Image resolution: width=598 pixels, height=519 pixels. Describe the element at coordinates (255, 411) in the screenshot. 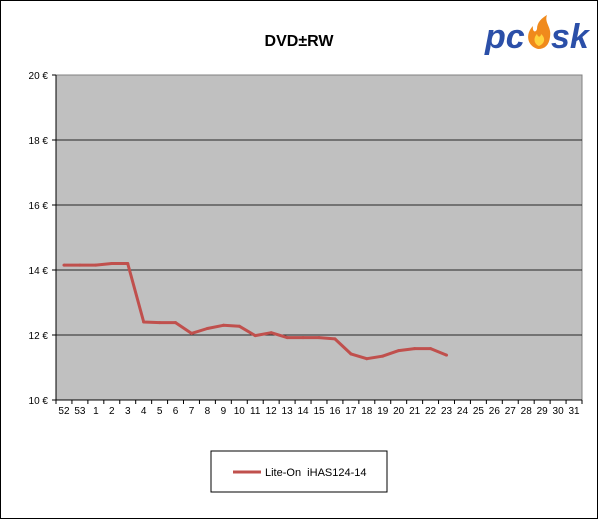

I see `x-tick-label: 11` at that location.